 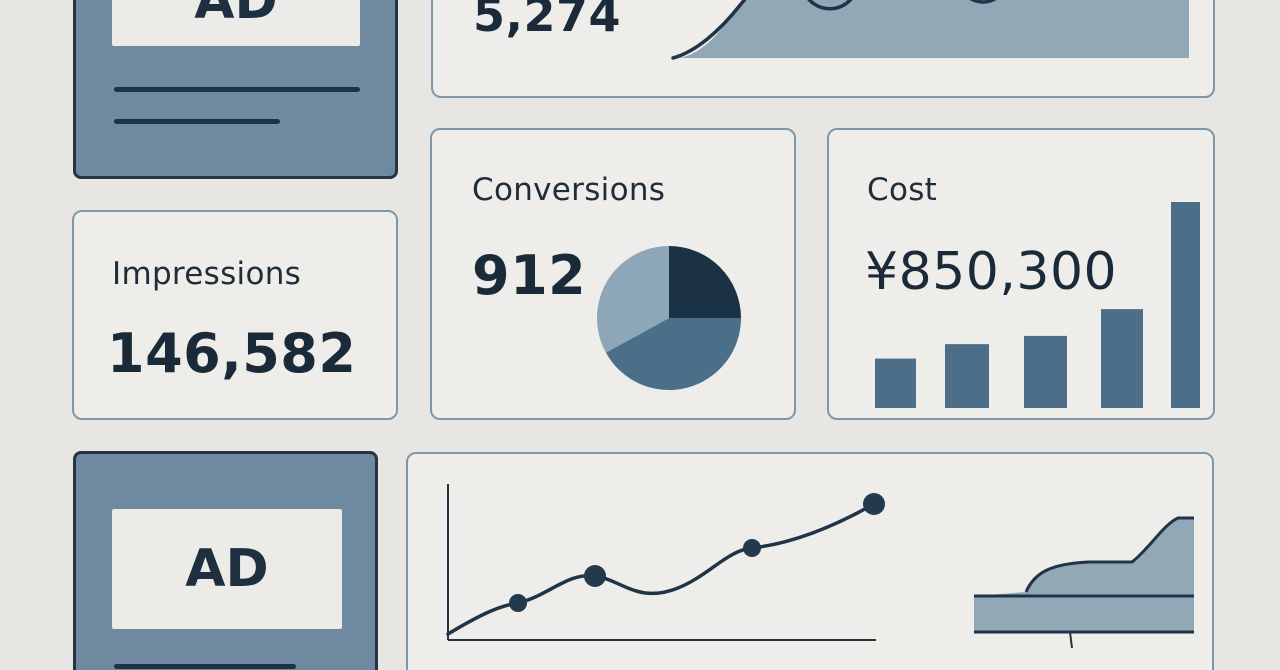 What do you see at coordinates (232, 353) in the screenshot?
I see `impressions-value: 146,582` at bounding box center [232, 353].